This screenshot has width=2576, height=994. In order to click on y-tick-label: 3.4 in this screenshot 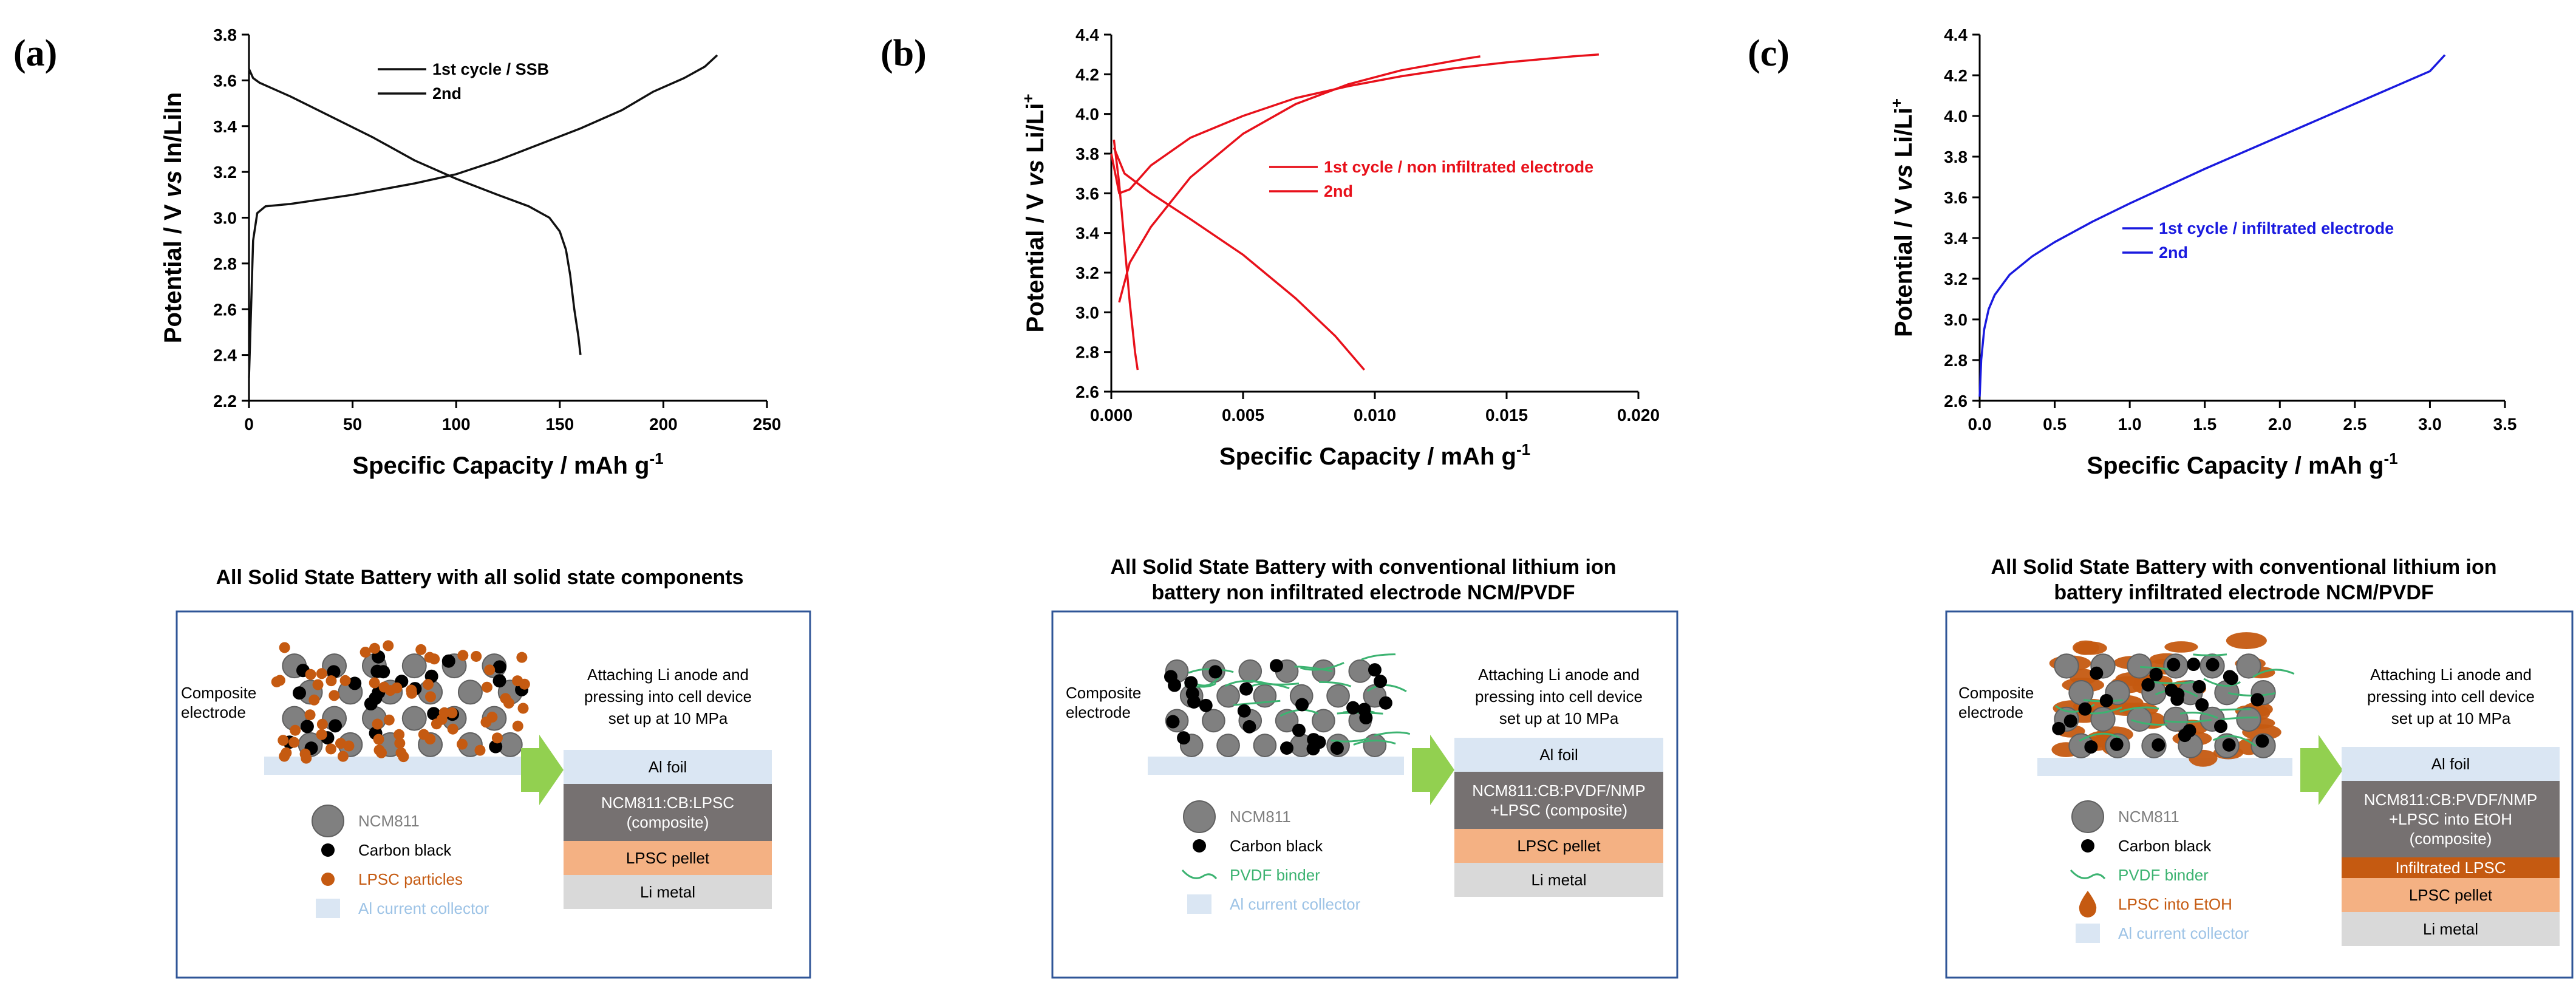, I will do `click(225, 127)`.